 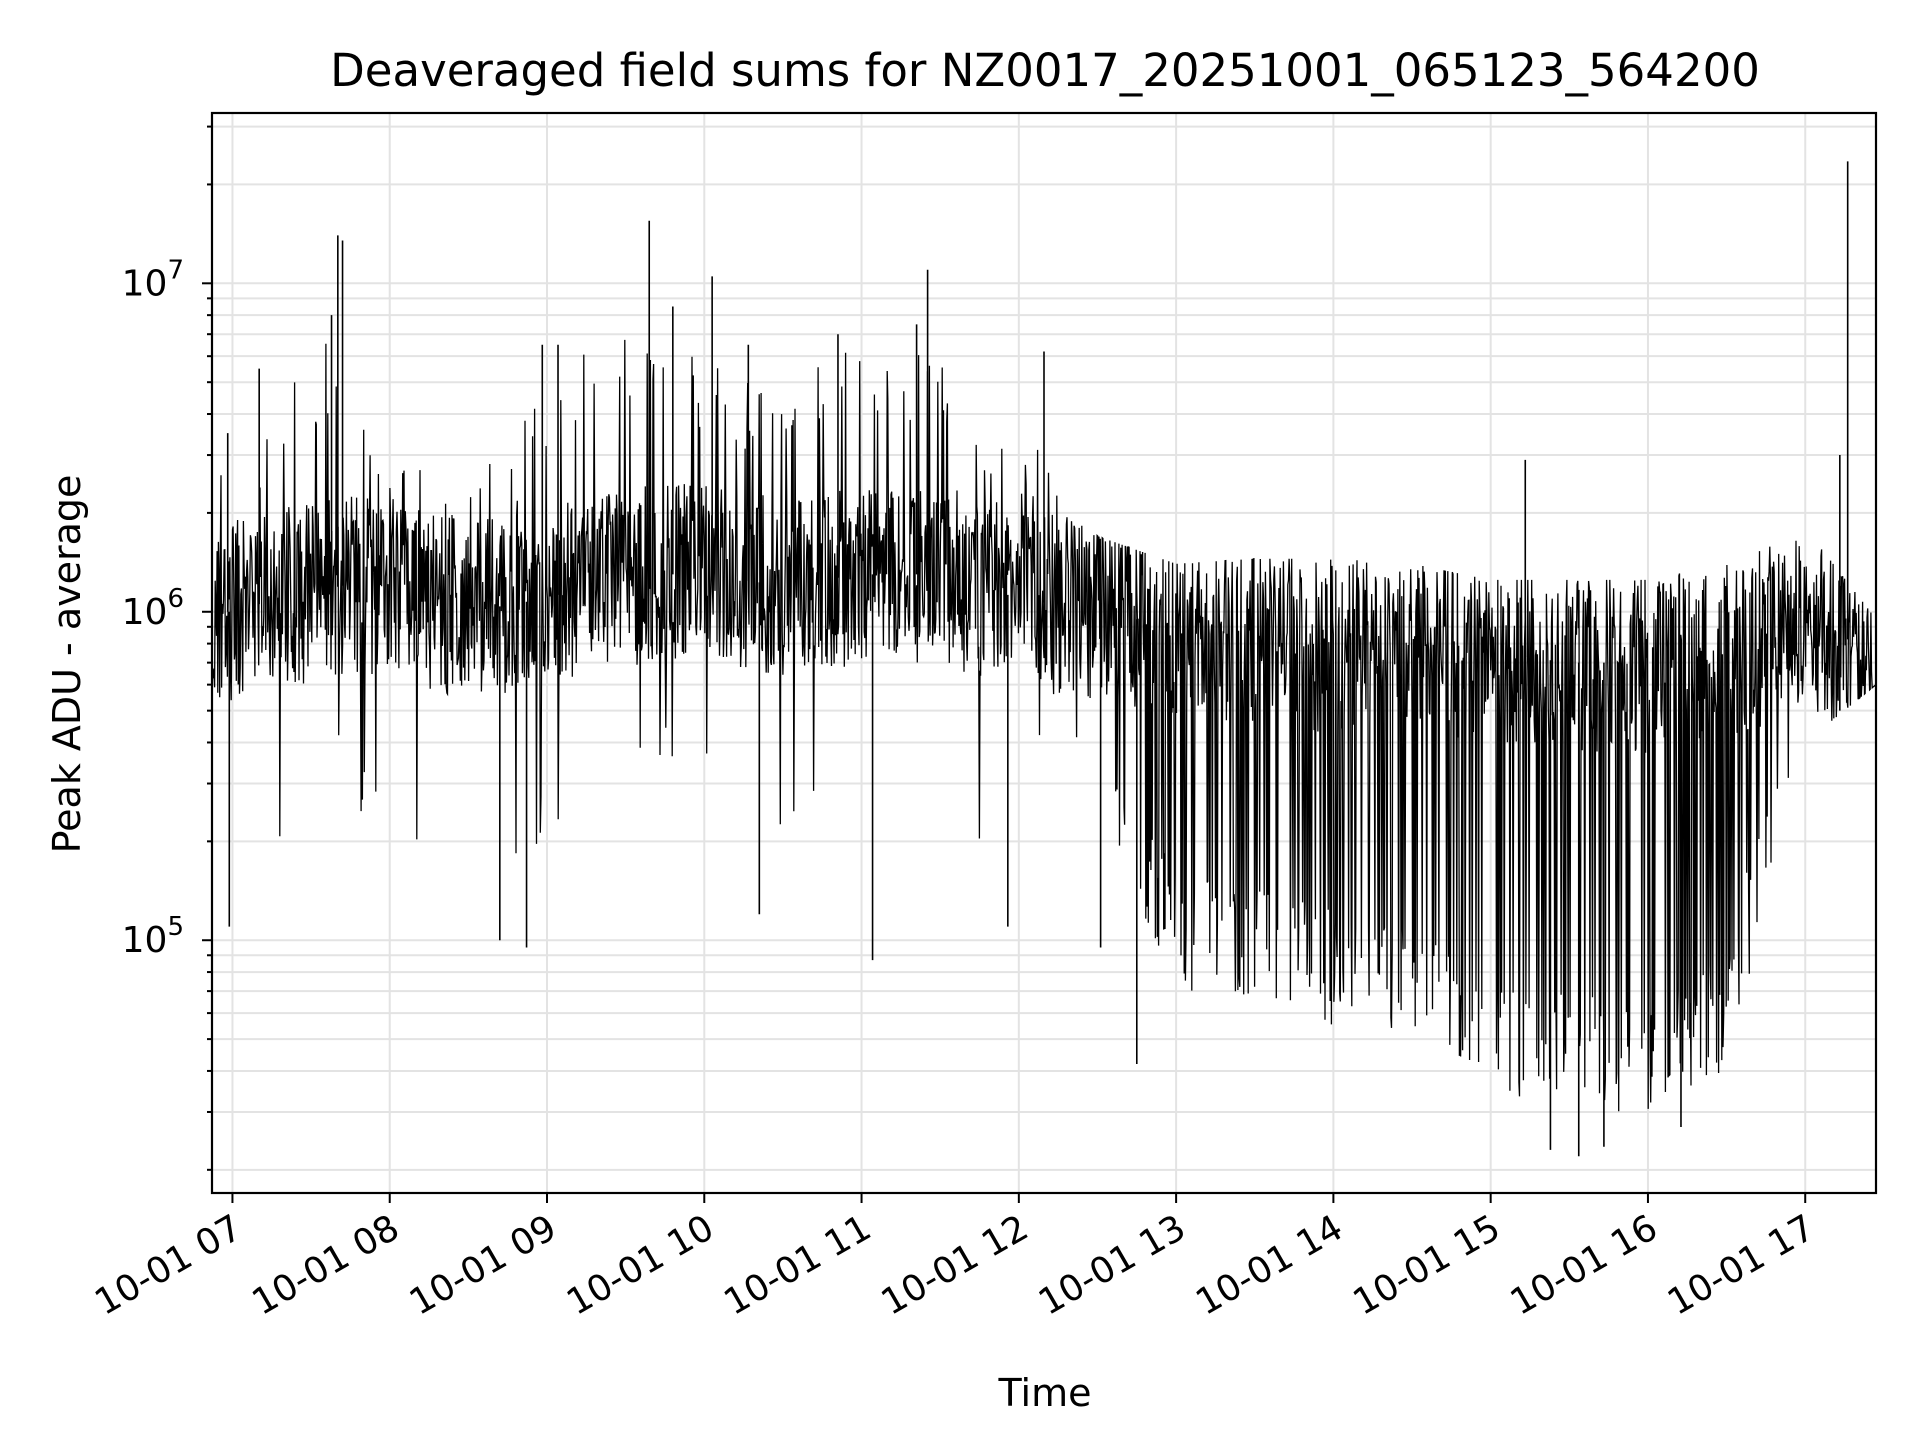 What do you see at coordinates (67, 664) in the screenshot?
I see `y-axis-label: Peak ADU - average` at bounding box center [67, 664].